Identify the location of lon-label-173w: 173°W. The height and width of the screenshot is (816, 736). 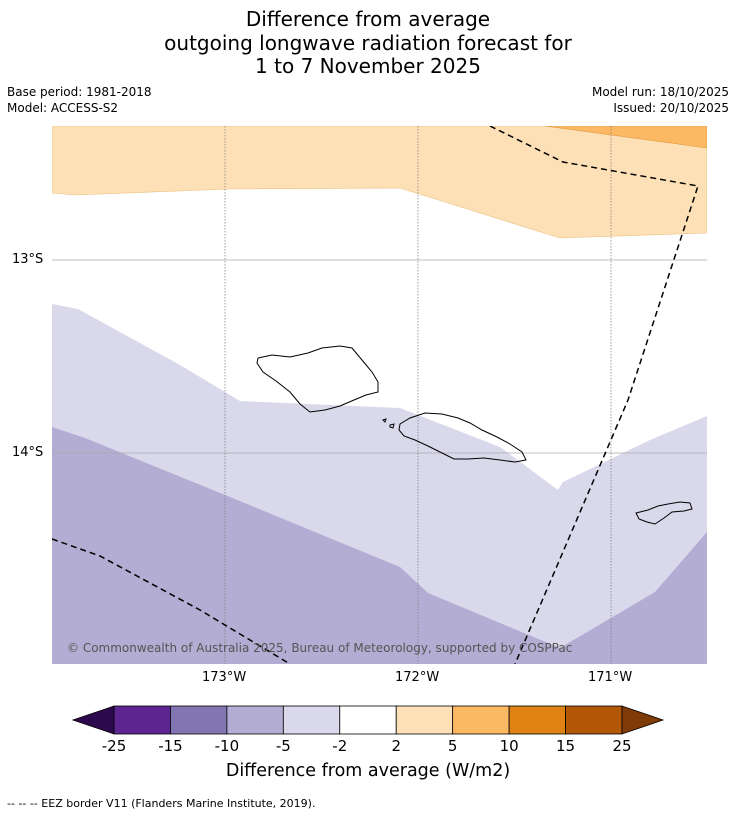
(224, 677).